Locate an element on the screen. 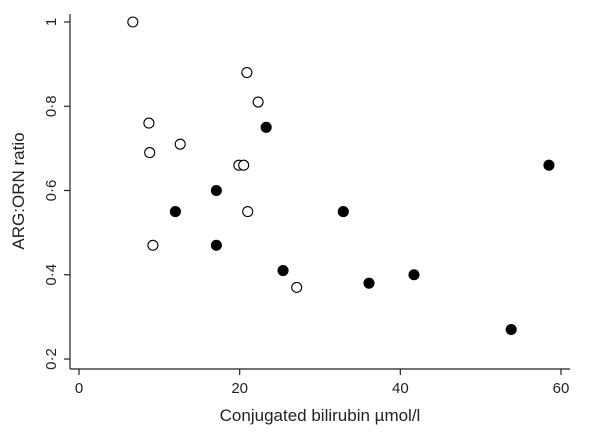  x-axis-label: Conjugated bilirubin µmol/l is located at coordinates (320, 415).